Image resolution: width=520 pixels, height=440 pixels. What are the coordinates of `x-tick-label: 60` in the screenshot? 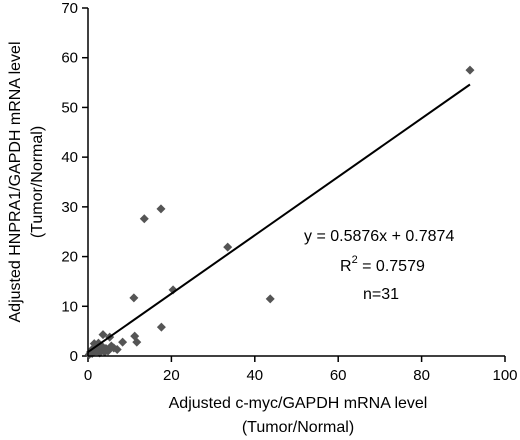 It's located at (338, 375).